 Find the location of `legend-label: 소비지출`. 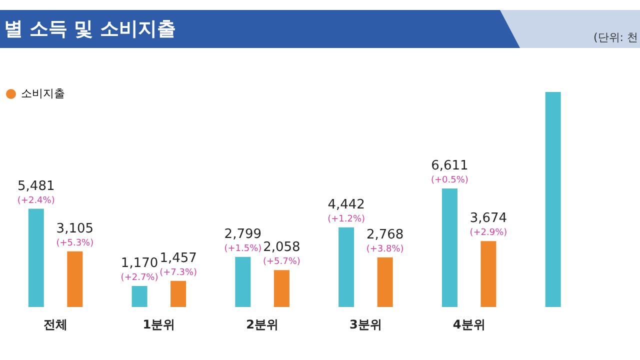

legend-label: 소비지출 is located at coordinates (43, 93).